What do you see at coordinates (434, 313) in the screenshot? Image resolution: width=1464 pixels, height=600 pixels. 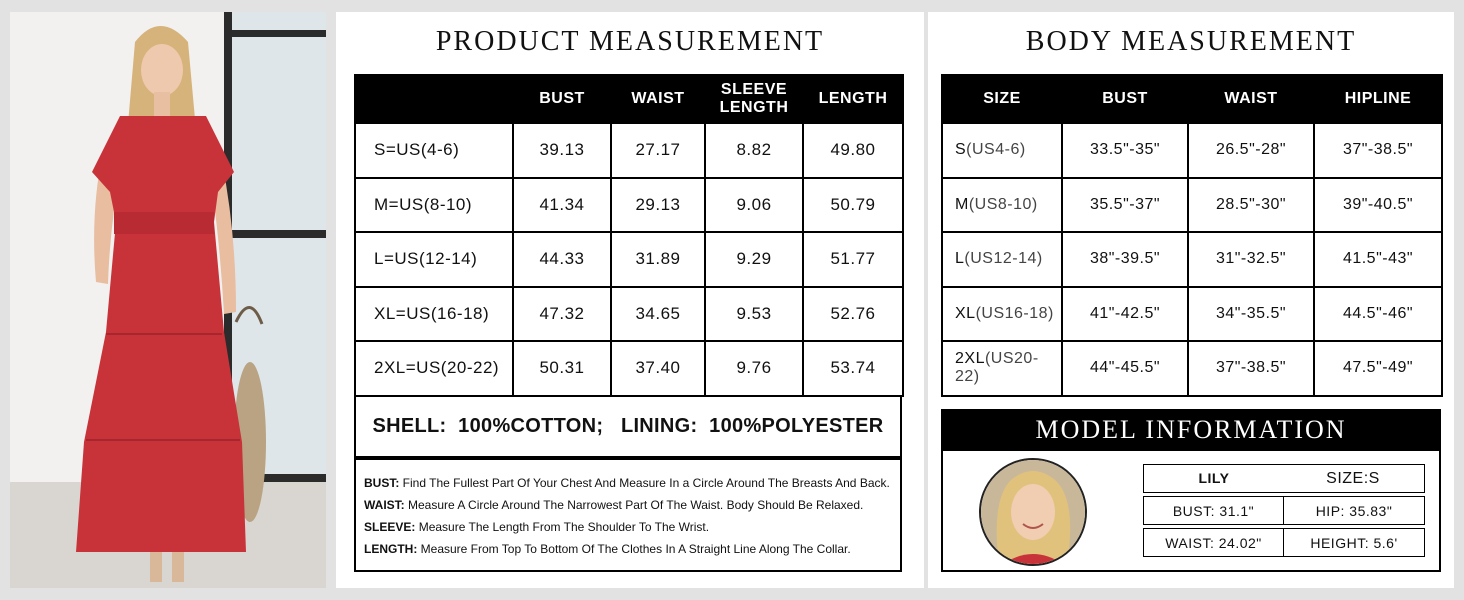 I see `size-cell: XL=US(16-18)` at bounding box center [434, 313].